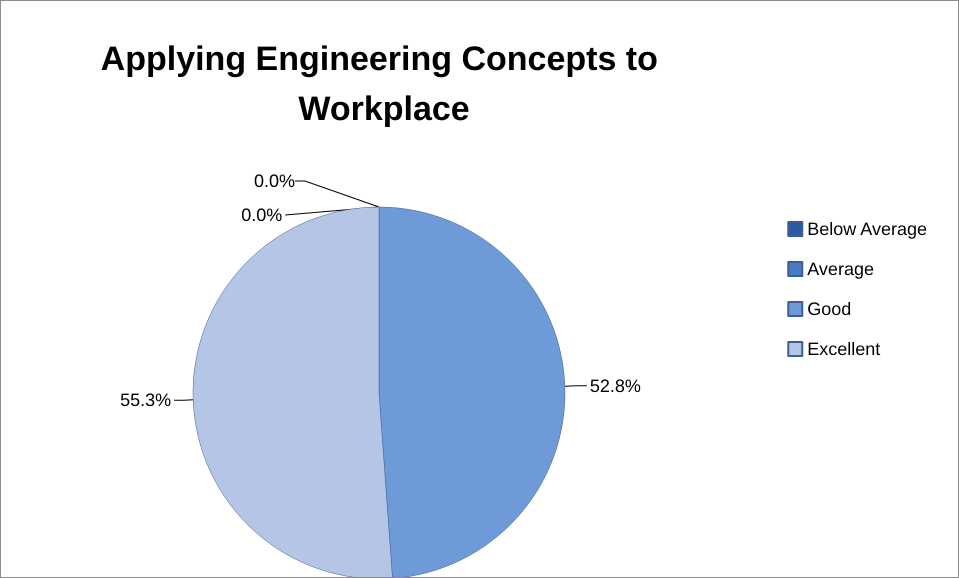  What do you see at coordinates (829, 309) in the screenshot?
I see `legend-label: Good` at bounding box center [829, 309].